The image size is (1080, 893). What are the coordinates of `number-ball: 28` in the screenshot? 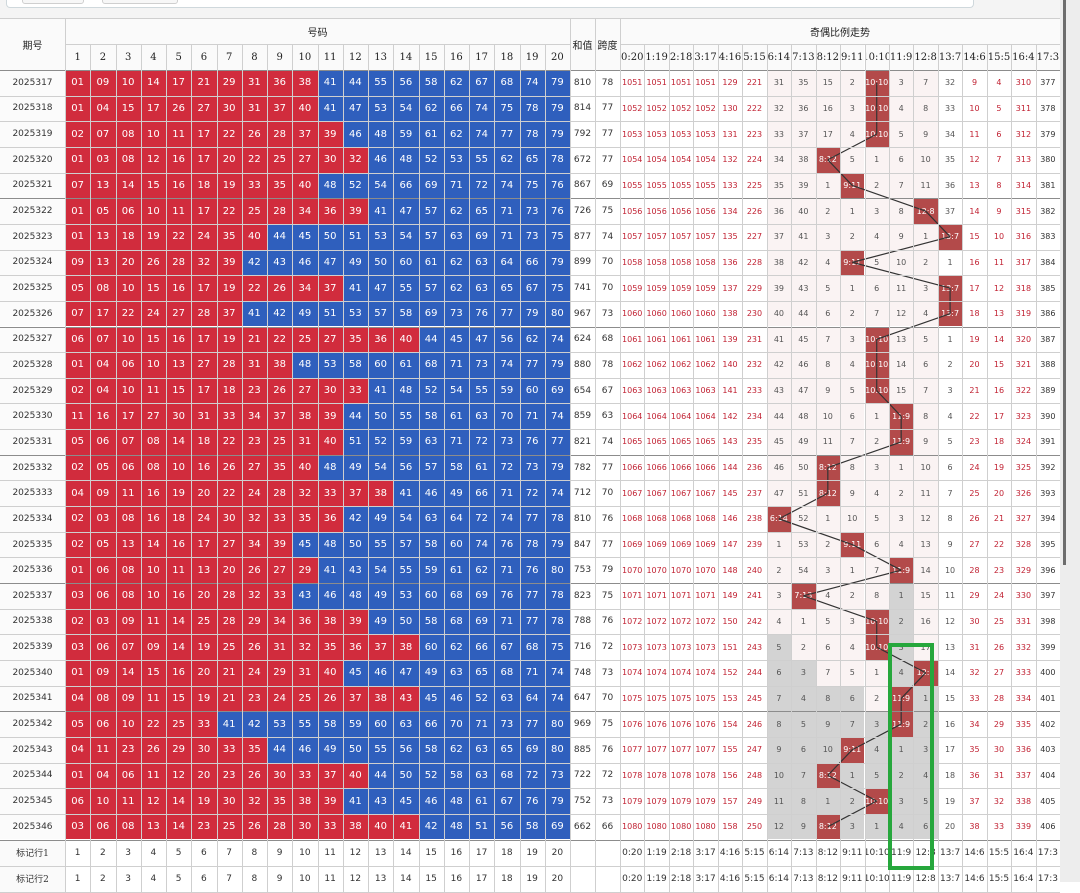 It's located at (280, 134).